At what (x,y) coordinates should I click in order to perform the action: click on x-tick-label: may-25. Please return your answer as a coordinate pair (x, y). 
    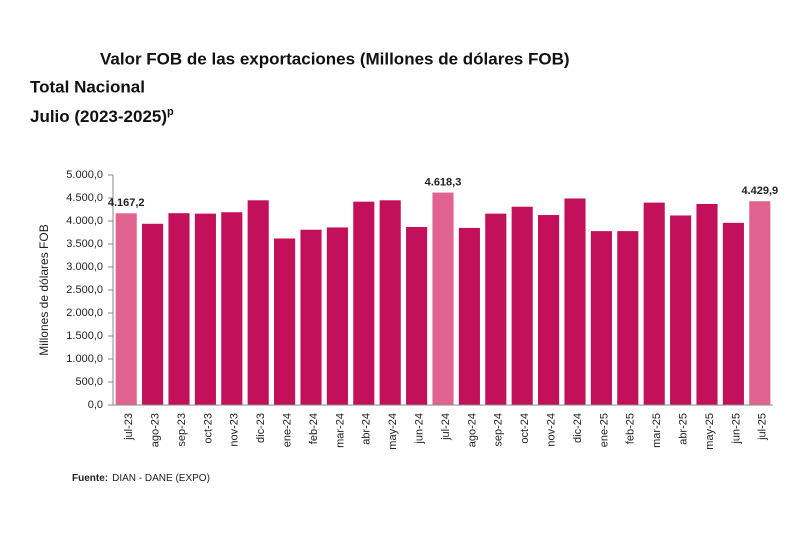
    Looking at the image, I should click on (710, 431).